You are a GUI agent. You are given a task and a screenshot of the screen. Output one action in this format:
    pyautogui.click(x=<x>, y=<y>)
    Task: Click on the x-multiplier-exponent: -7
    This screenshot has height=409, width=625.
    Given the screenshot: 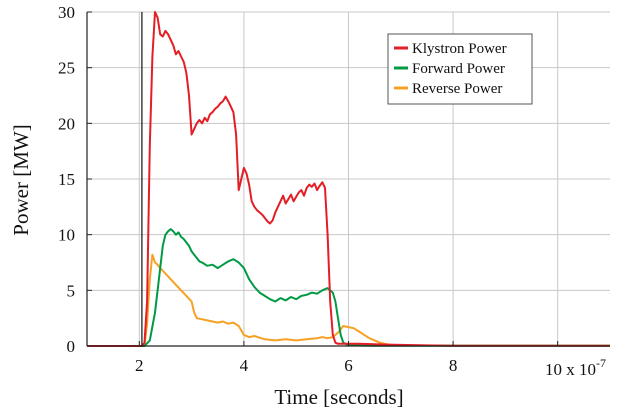 What is the action you would take?
    pyautogui.click(x=601, y=363)
    